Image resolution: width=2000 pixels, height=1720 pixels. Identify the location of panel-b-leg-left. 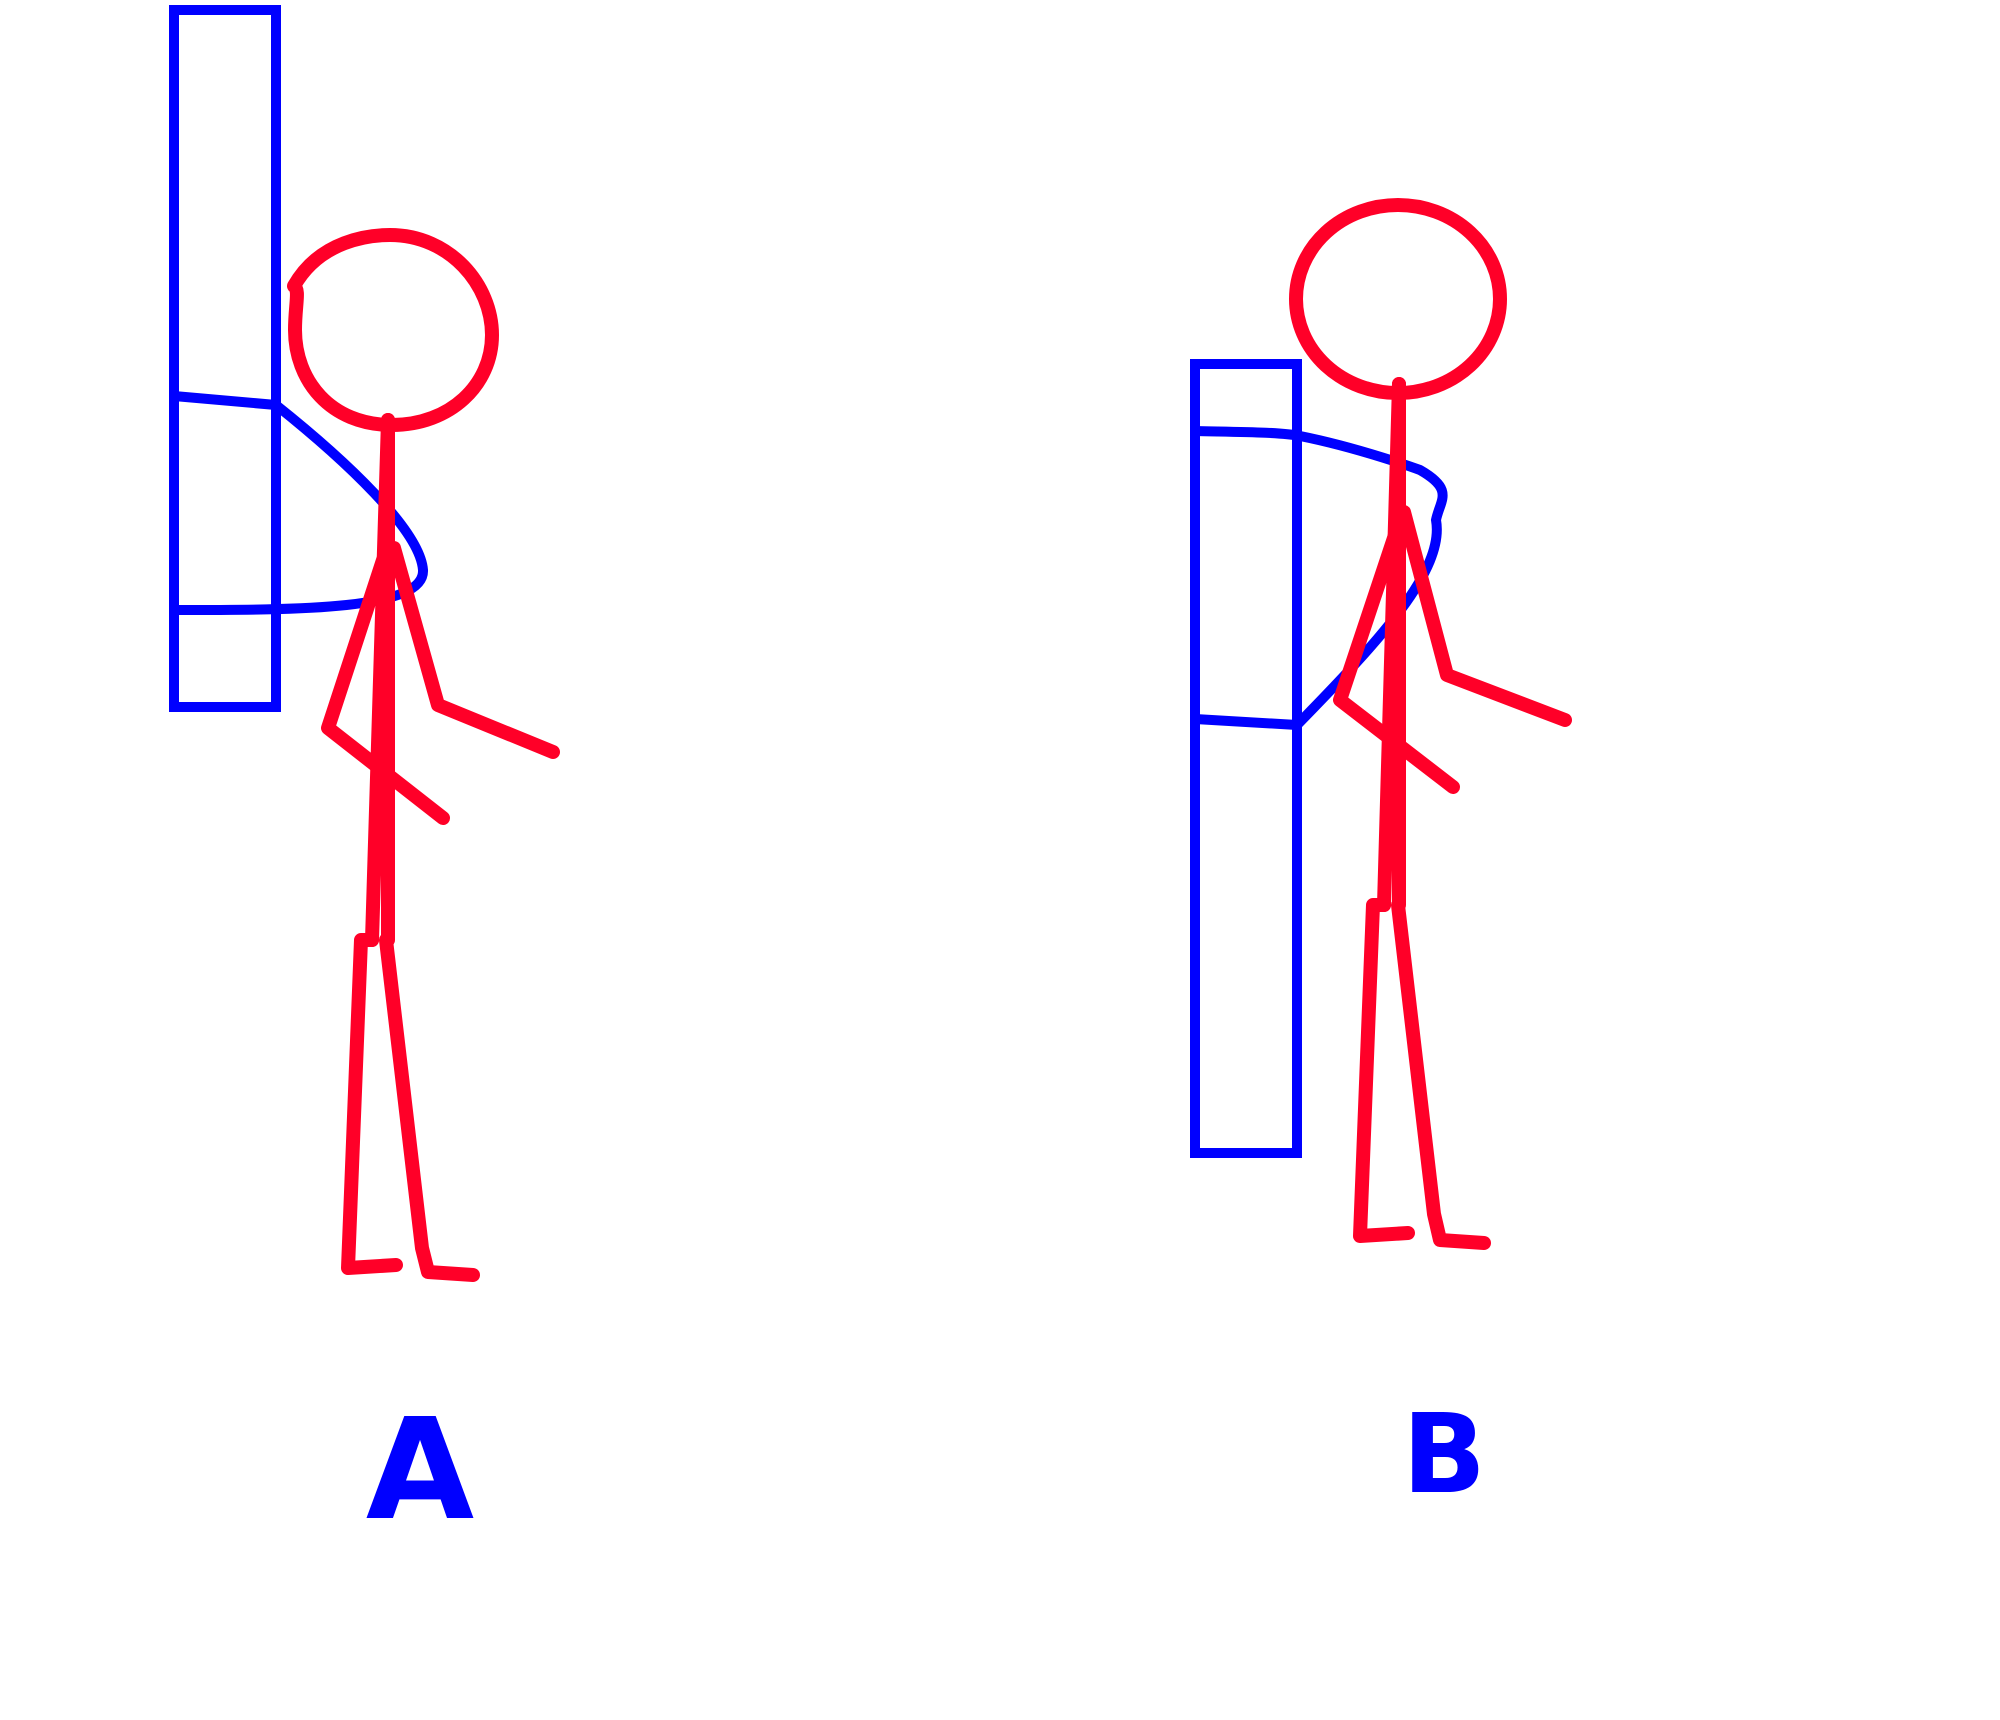
(1384, 1070).